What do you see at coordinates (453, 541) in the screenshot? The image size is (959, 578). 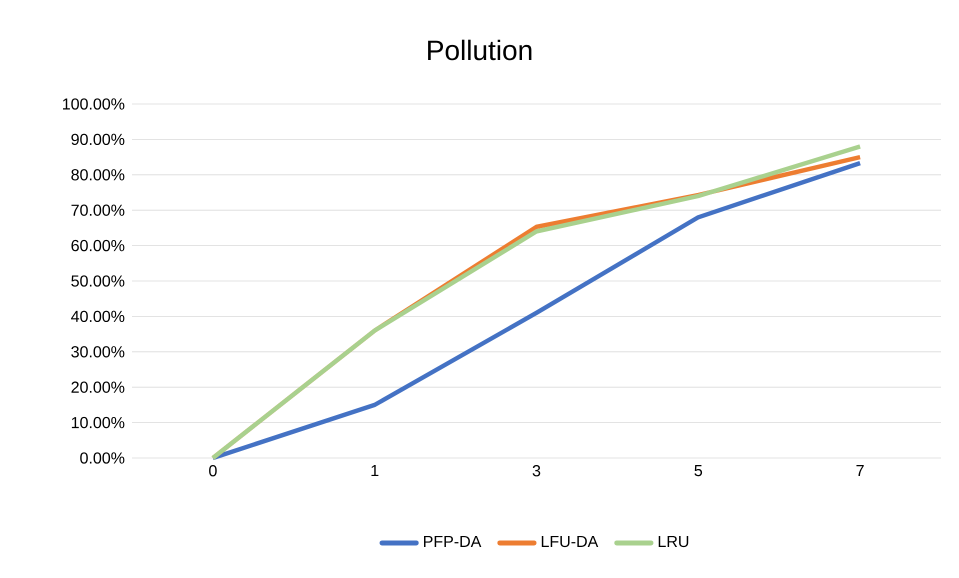 I see `legend-label: PFP-DA` at bounding box center [453, 541].